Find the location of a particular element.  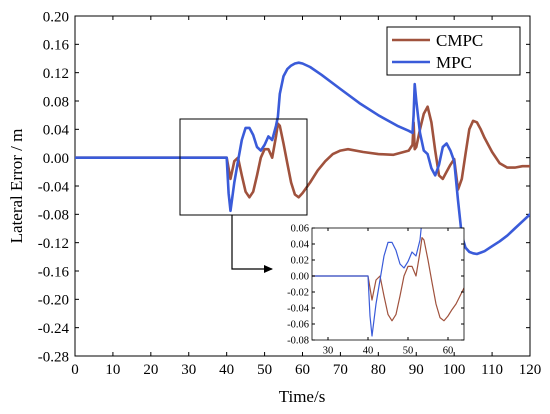

inset-y-tick-label: -0.08 is located at coordinates (298, 341).